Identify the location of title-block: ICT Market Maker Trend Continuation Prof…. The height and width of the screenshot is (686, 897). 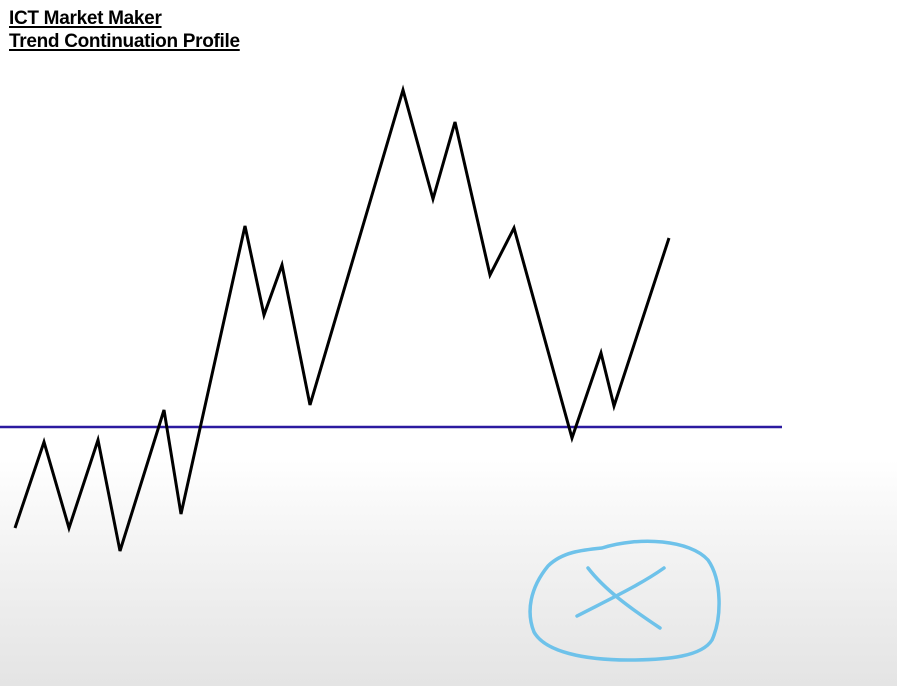
(124, 30).